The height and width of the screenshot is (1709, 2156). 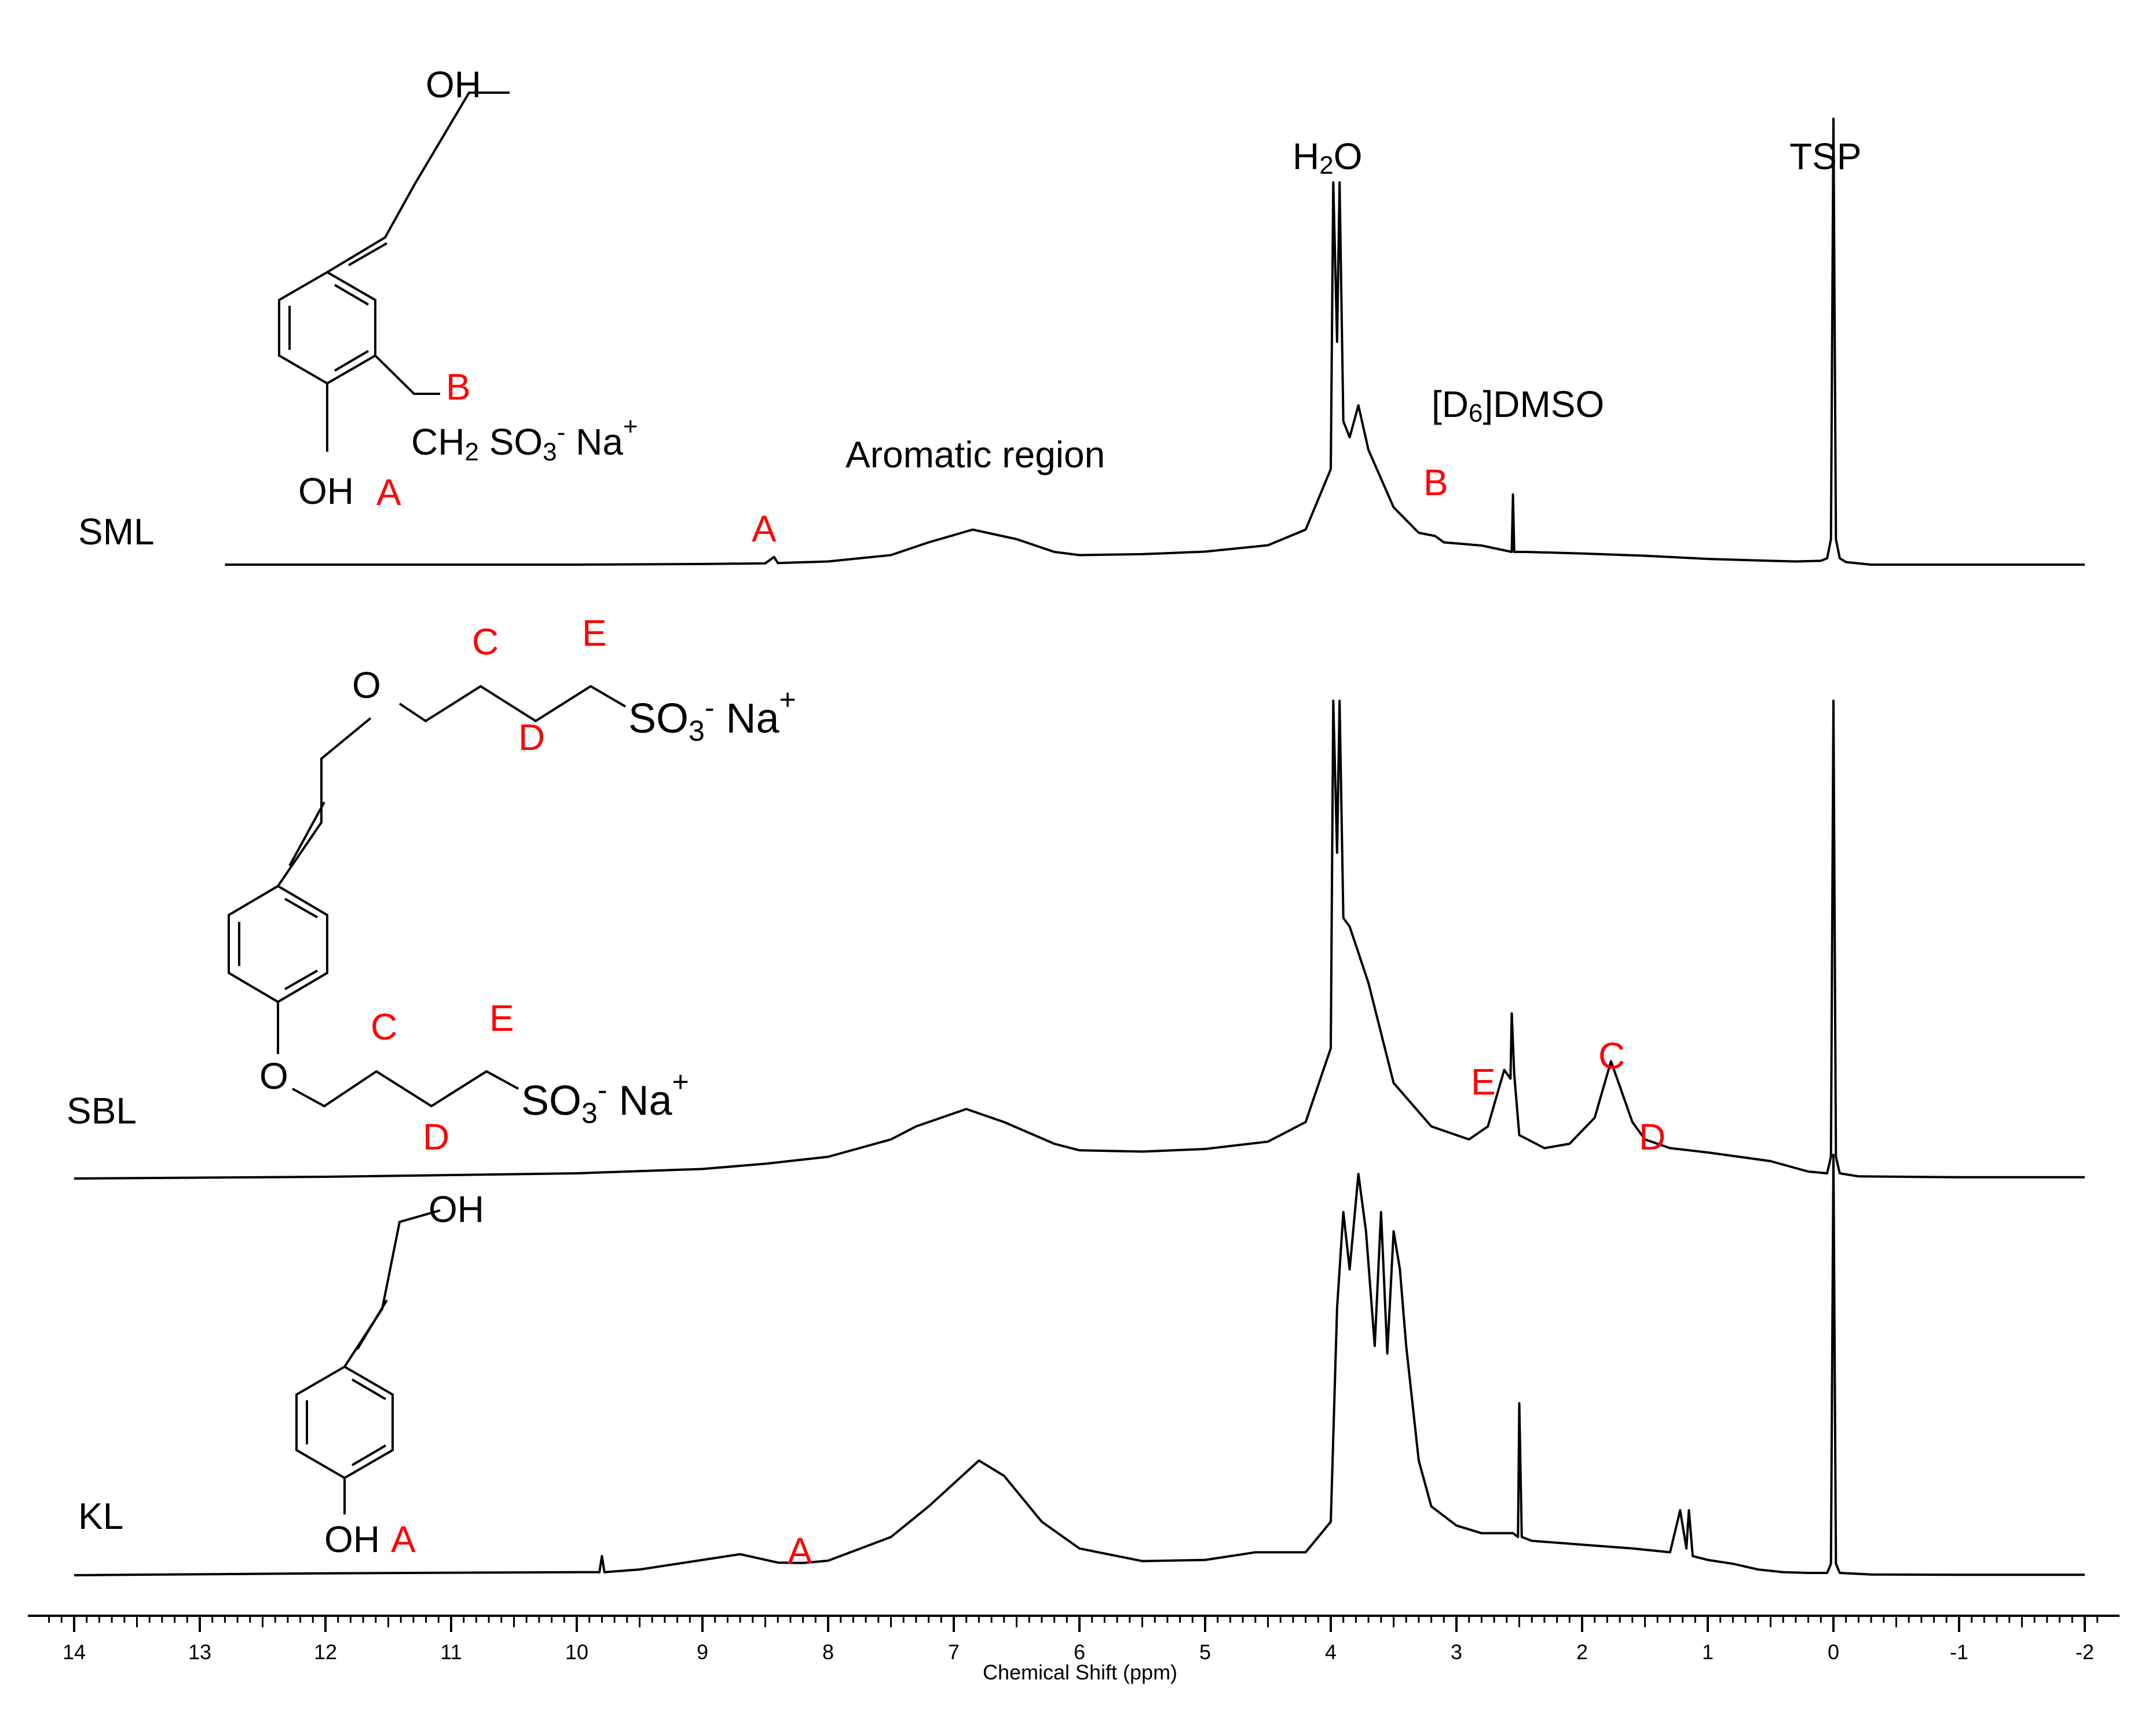 What do you see at coordinates (389, 1374) in the screenshot?
I see `structure-kl: OH OH A` at bounding box center [389, 1374].